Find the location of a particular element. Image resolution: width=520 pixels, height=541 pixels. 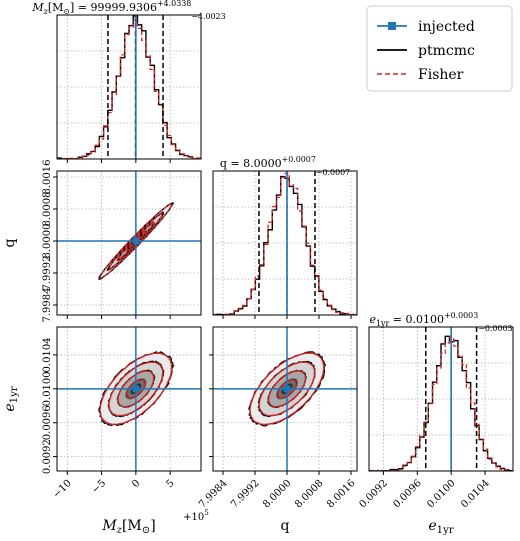

legend-label: injected is located at coordinates (446, 27).